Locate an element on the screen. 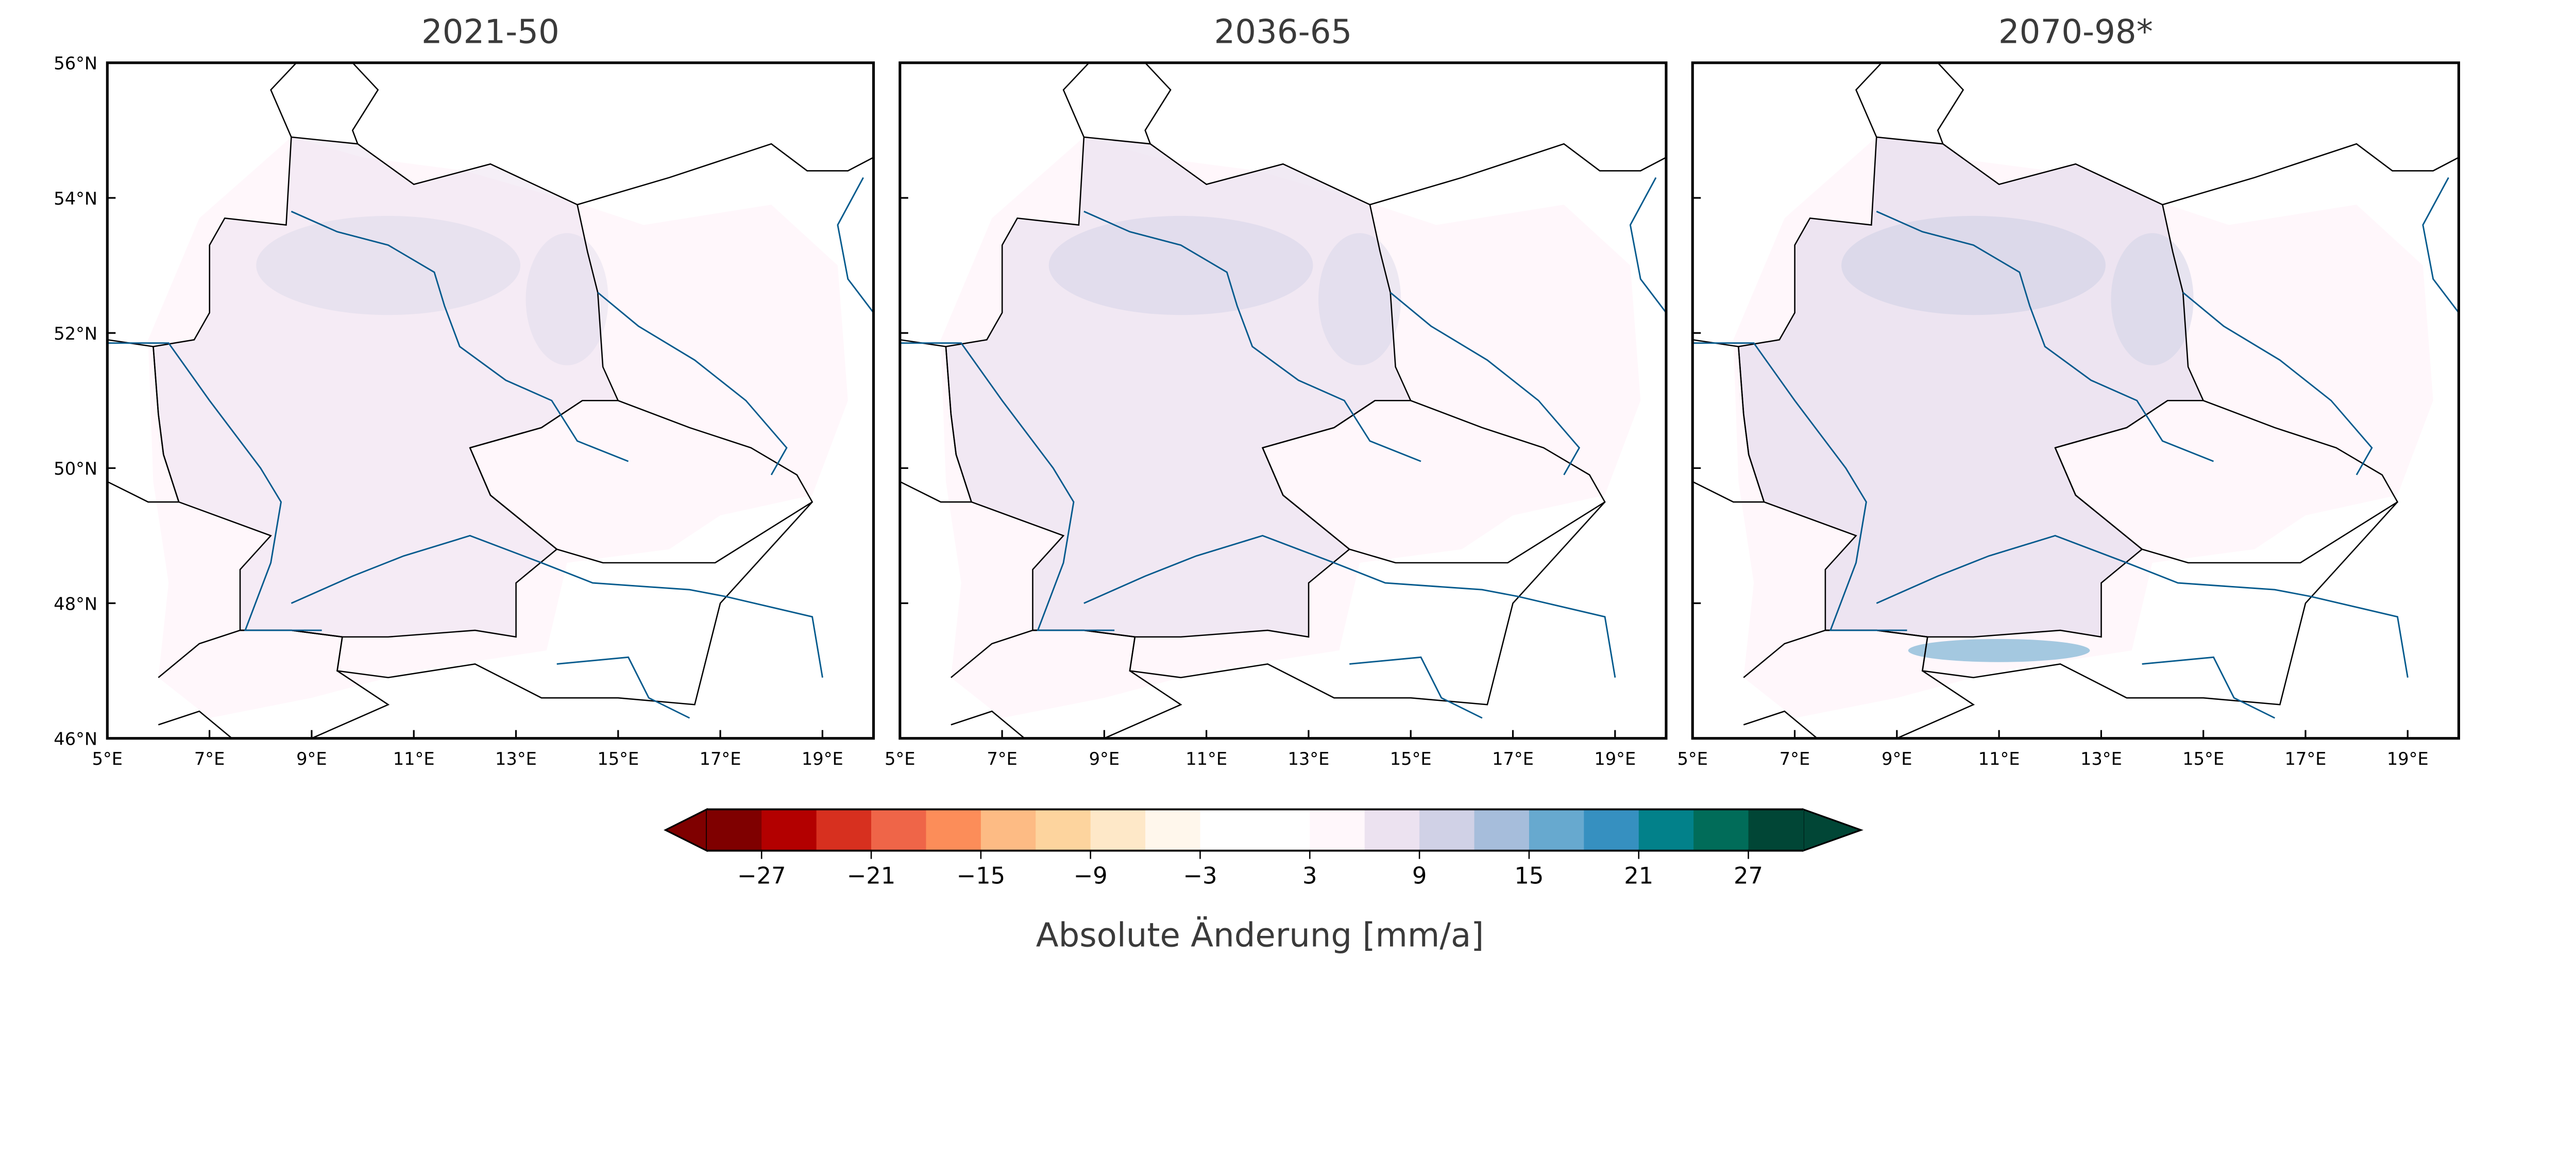 Image resolution: width=2576 pixels, height=1158 pixels. colorbar: −27 −21 −15 −9 −3 3 9 15 21 27 is located at coordinates (1263, 849).